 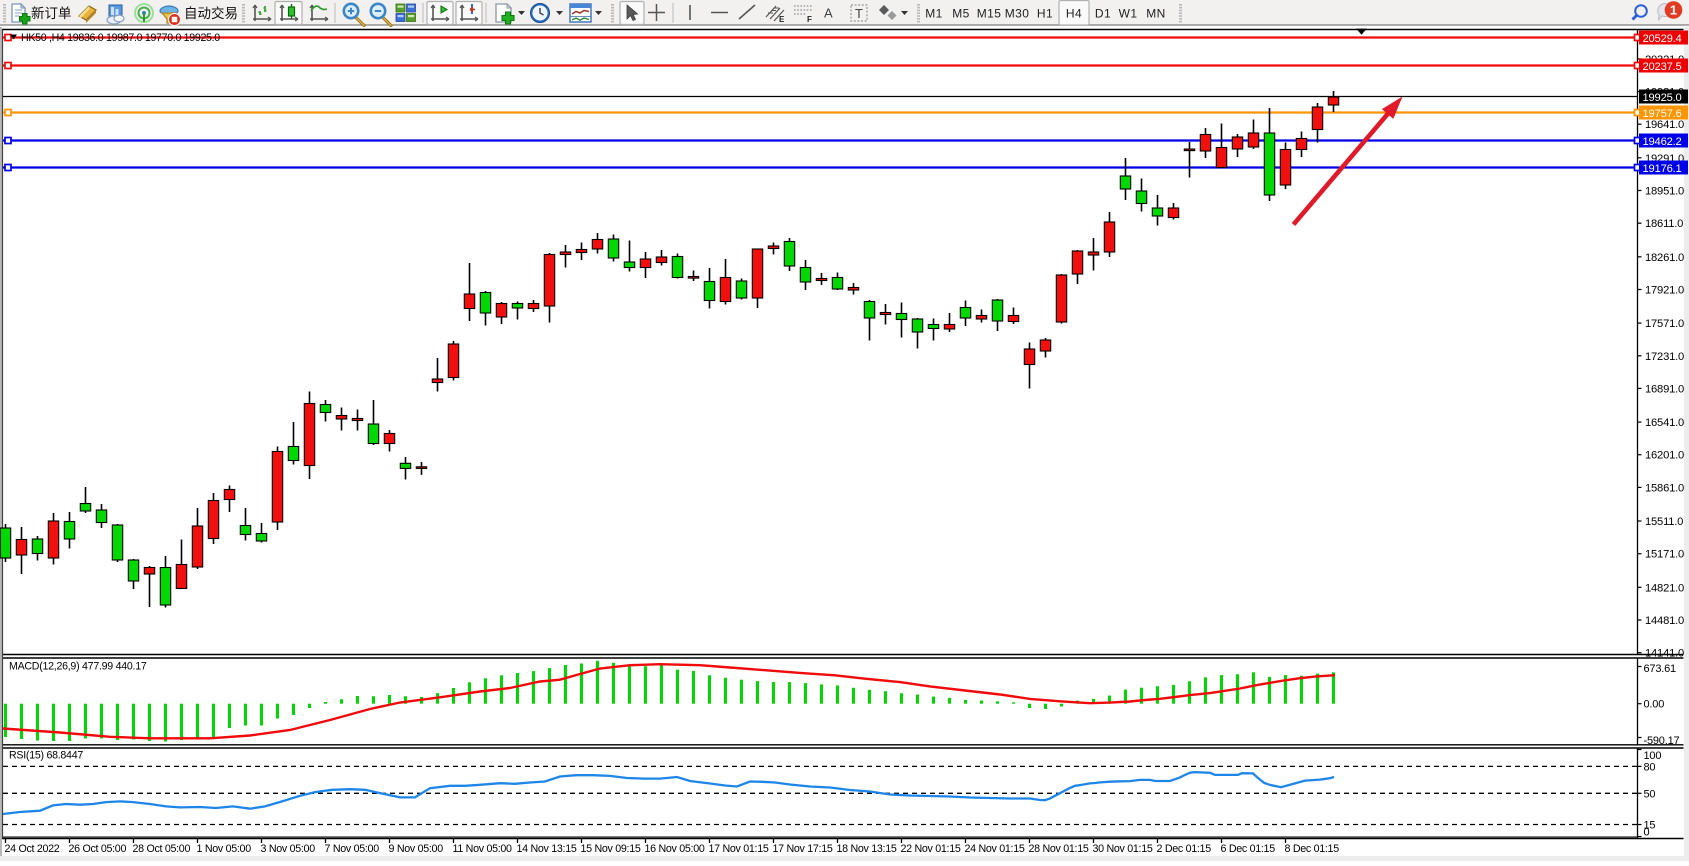 I want to click on svg-text: MACD(12,26,9) 477.99 440.17, so click(x=78, y=667).